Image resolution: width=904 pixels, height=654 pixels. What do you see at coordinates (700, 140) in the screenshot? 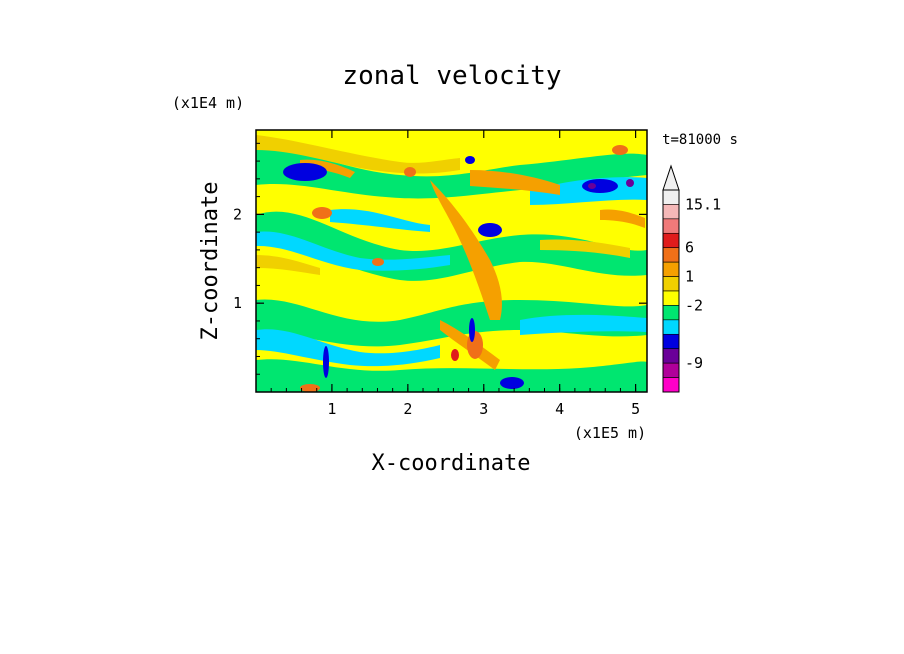
I see `time-label: t=81000 s` at bounding box center [700, 140].